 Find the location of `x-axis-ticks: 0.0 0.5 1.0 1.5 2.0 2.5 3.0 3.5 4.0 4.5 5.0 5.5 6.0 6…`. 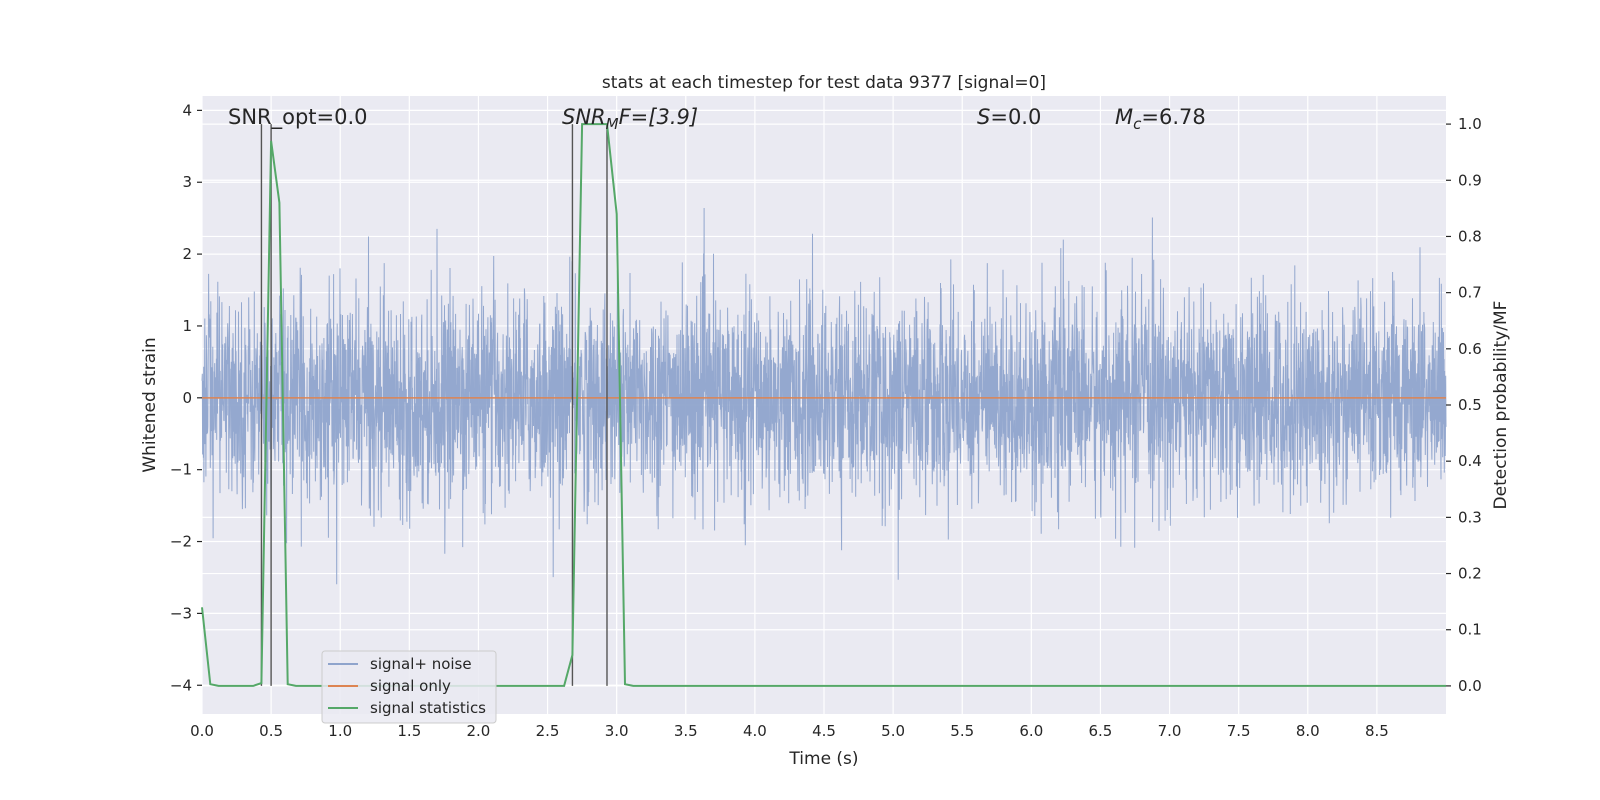

x-axis-ticks: 0.0 0.5 1.0 1.5 2.0 2.5 3.0 3.5 4.0 4.5 5.0 5.5 6.0 6… is located at coordinates (789, 731).